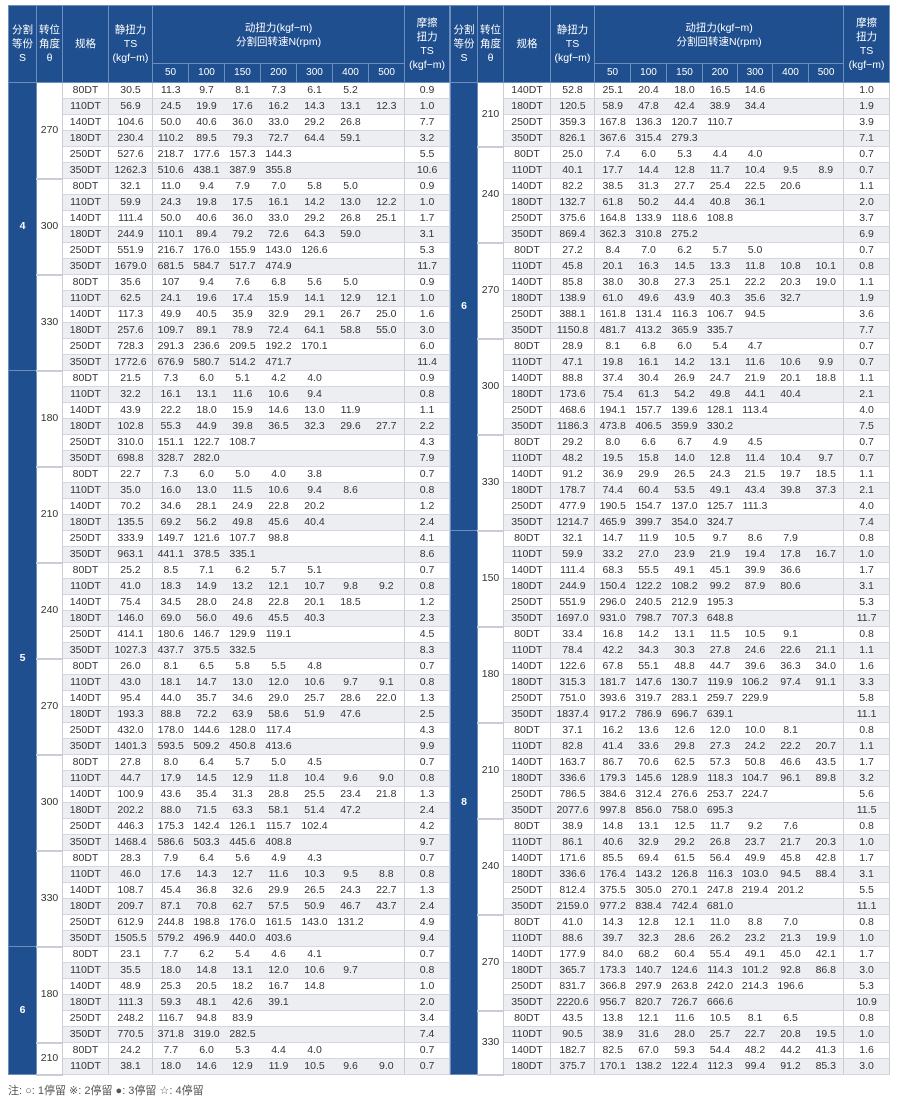  I want to click on table-row: 210 80DT 22.7 7.3 6.0 5.0 4.0 3.8 0.7, so click(230, 515).